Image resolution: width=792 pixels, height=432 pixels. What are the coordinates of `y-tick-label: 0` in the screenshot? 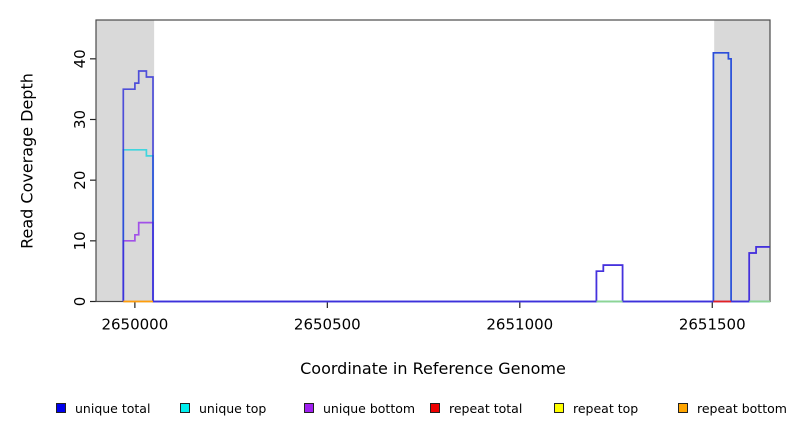 It's located at (80, 302).